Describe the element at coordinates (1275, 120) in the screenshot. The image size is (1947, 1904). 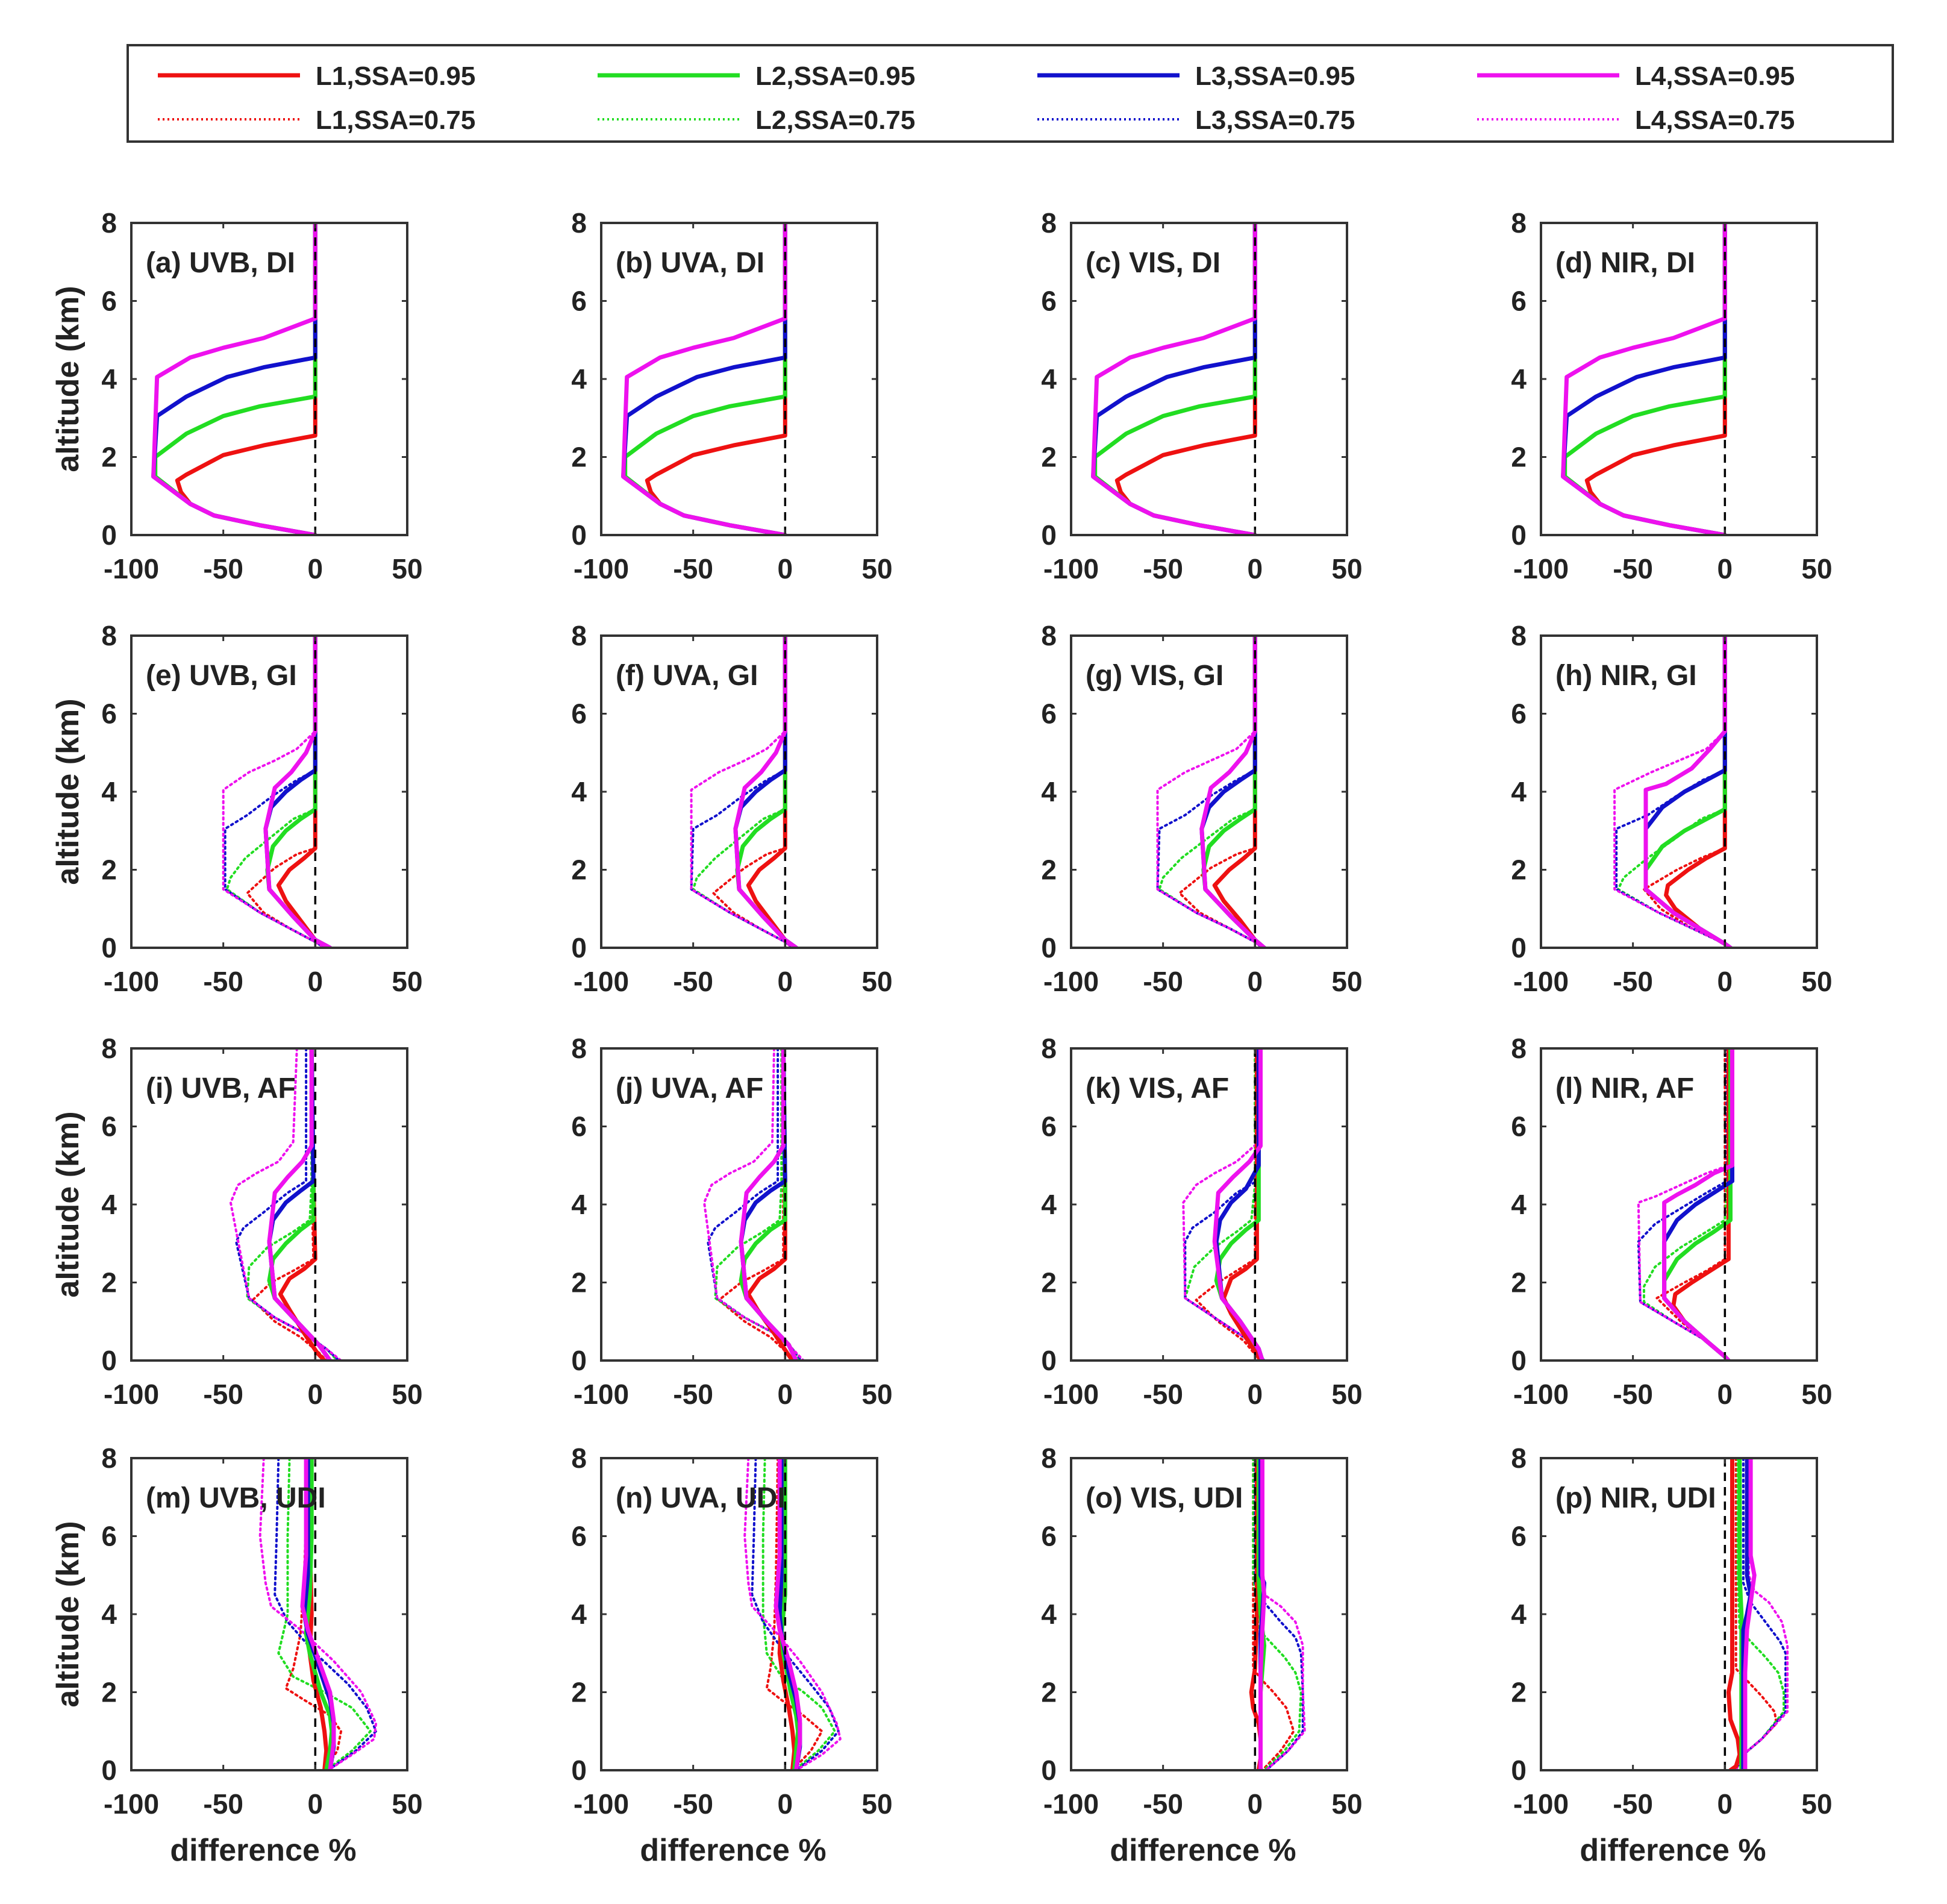
I see `legend-label: L3,SSA=0.75` at that location.